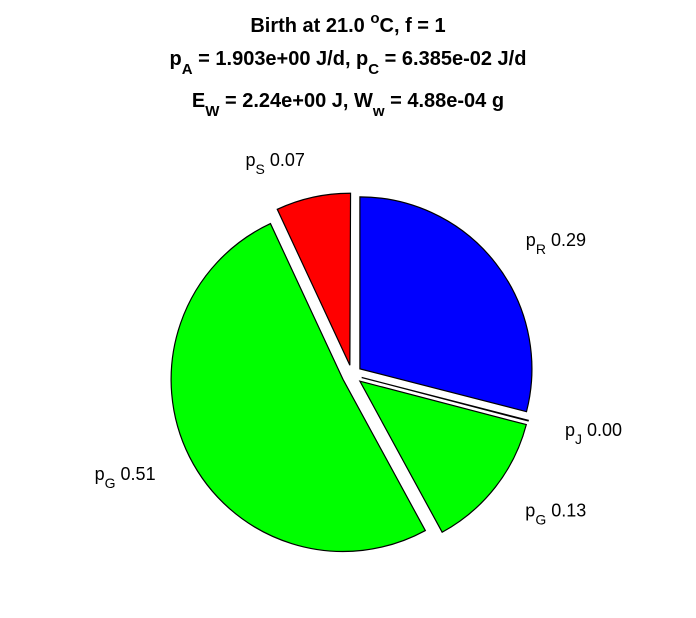 The height and width of the screenshot is (618, 696). Describe the element at coordinates (413, 26) in the screenshot. I see `title-line-1-run-3: C, f = 1` at that location.